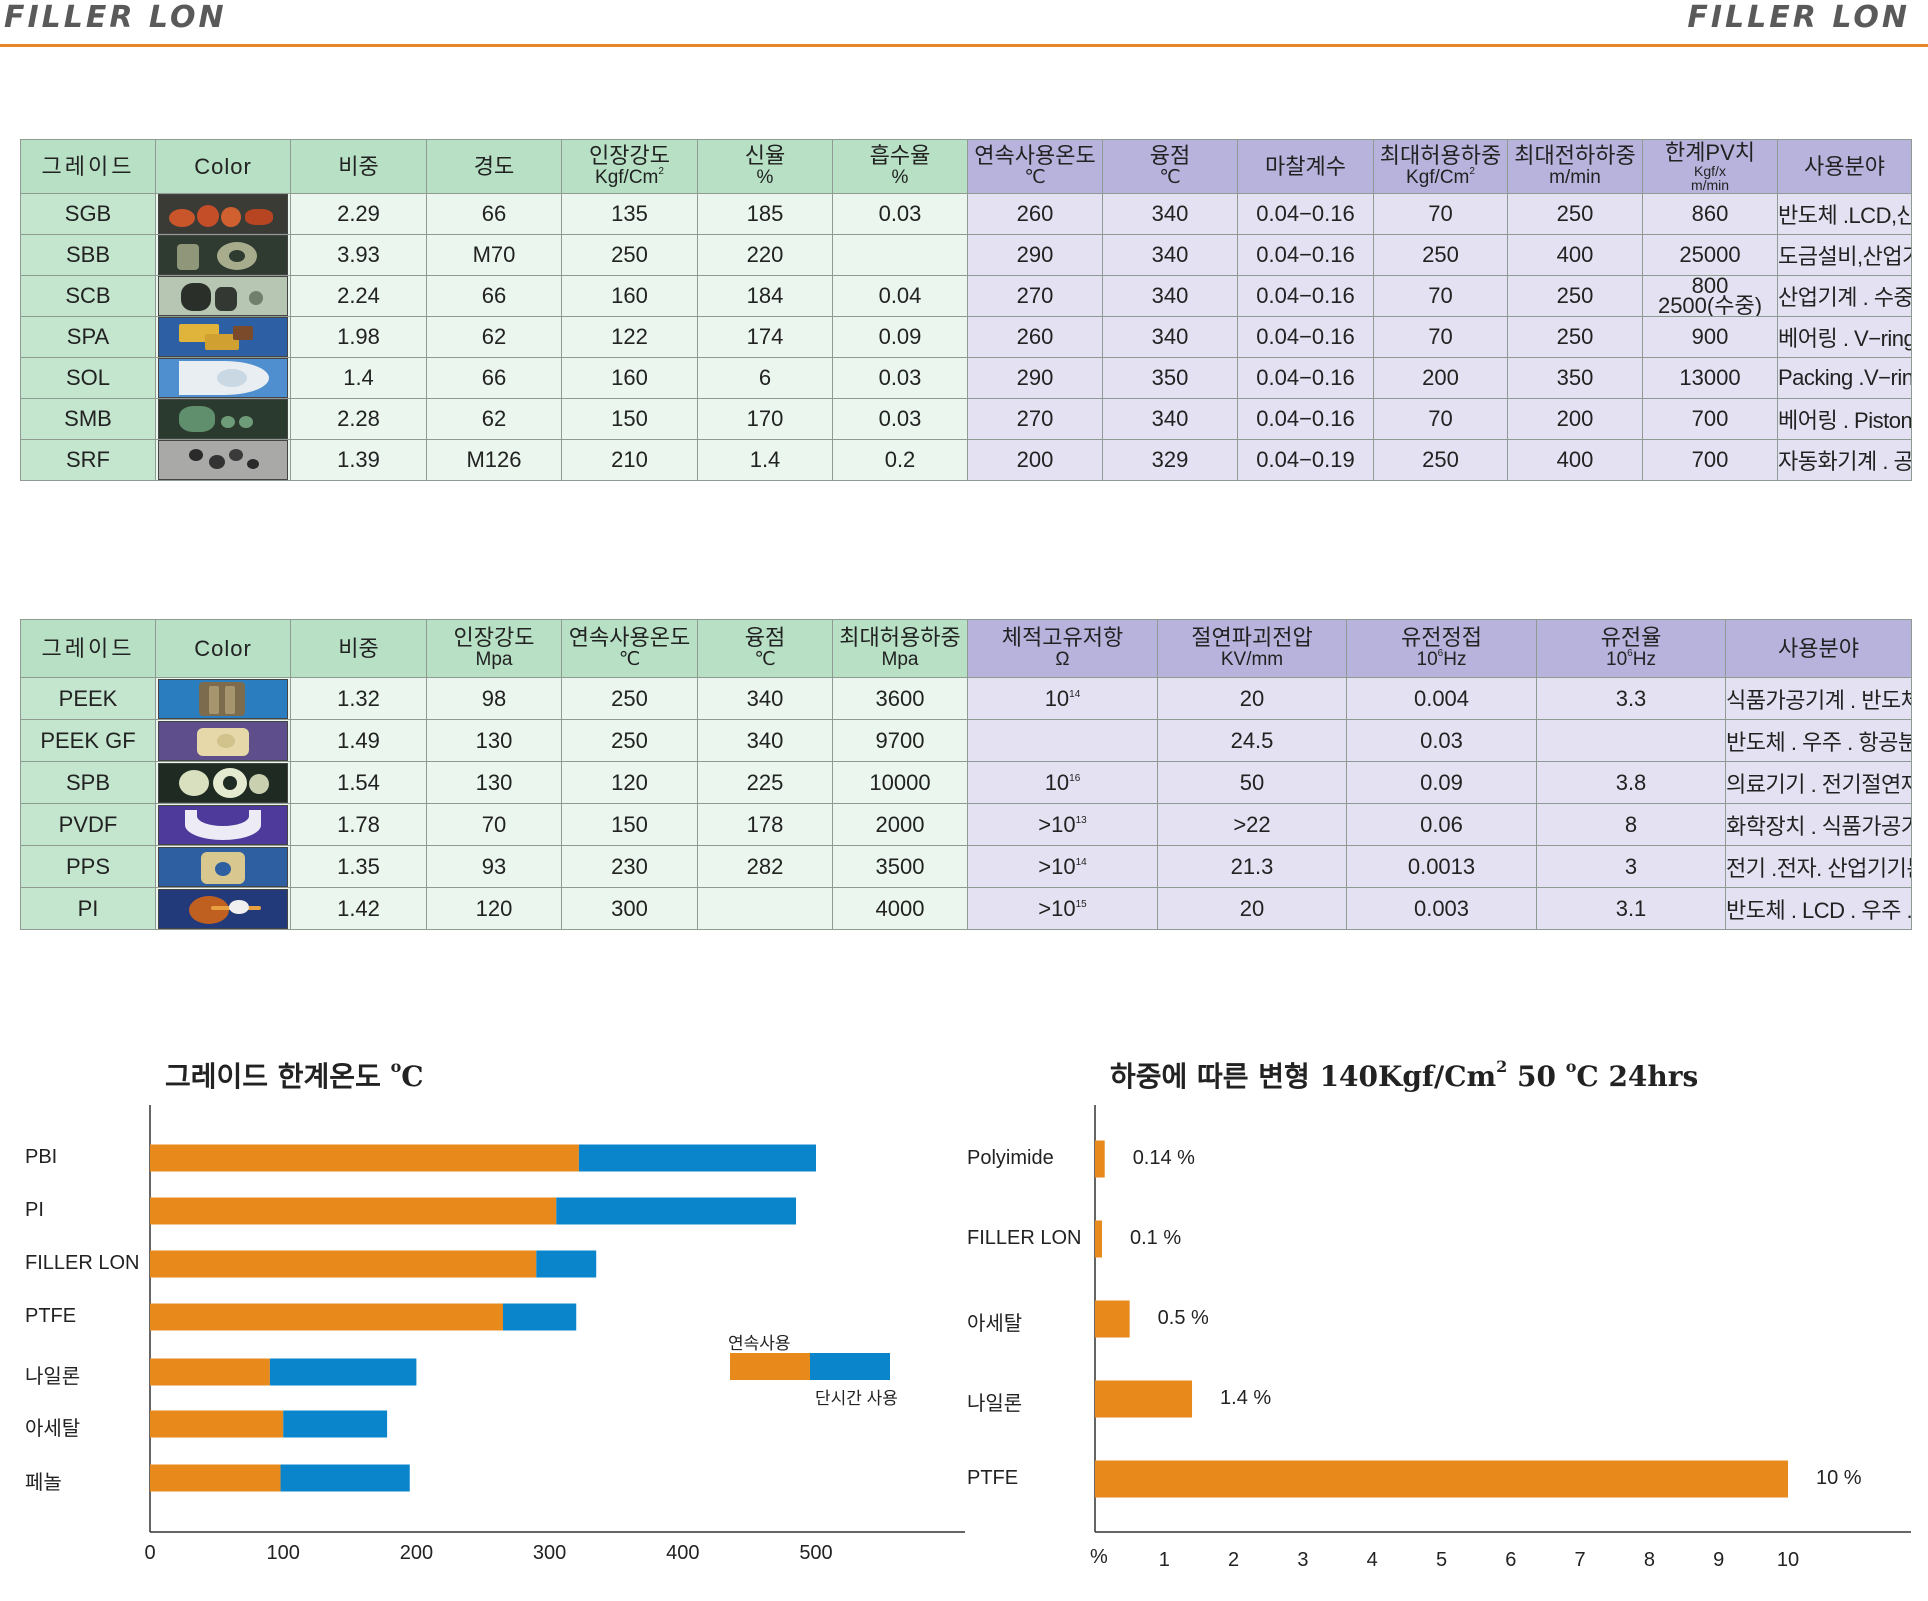 The width and height of the screenshot is (1928, 1601). Describe the element at coordinates (494, 824) in the screenshot. I see `cell-tensile: 70` at that location.